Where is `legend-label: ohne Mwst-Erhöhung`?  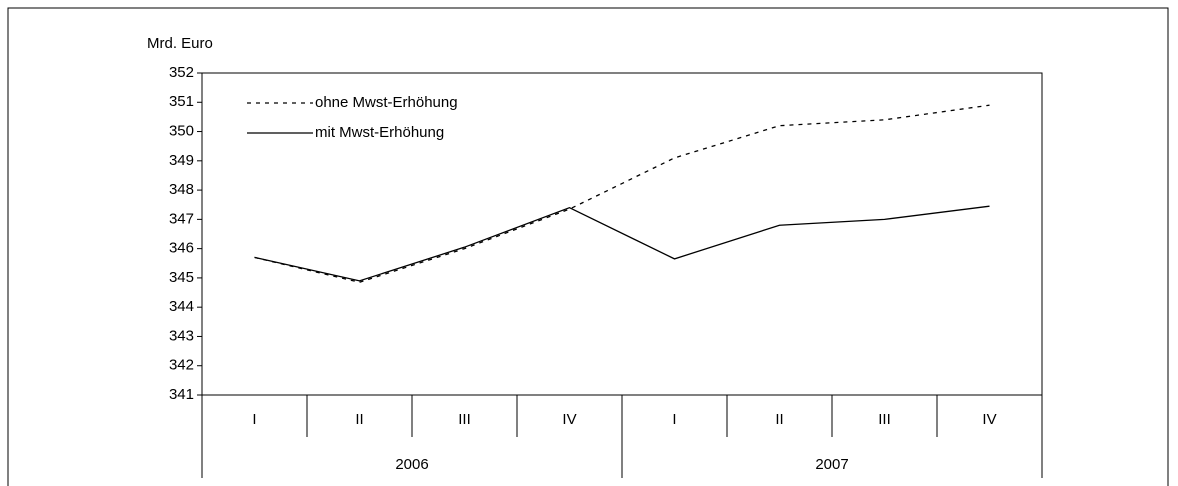
legend-label: ohne Mwst-Erhöhung is located at coordinates (386, 102).